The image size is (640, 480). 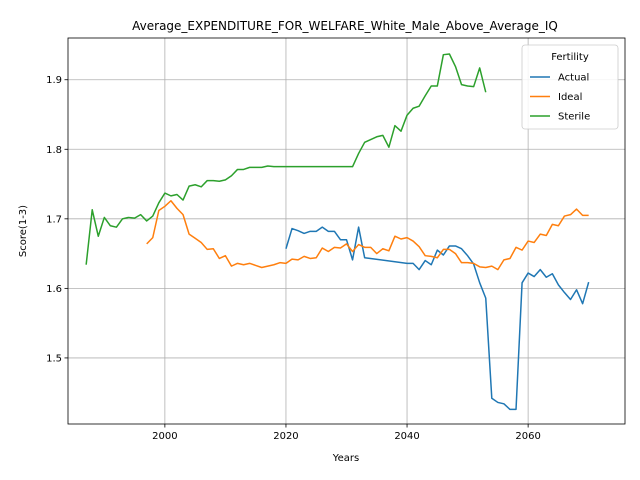 I want to click on x-tick-label: 2040, so click(x=406, y=436).